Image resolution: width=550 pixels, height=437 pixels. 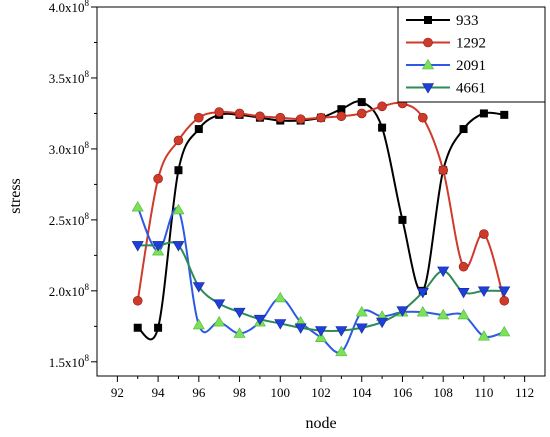 I want to click on x-tick-label: 98, so click(x=239, y=392).